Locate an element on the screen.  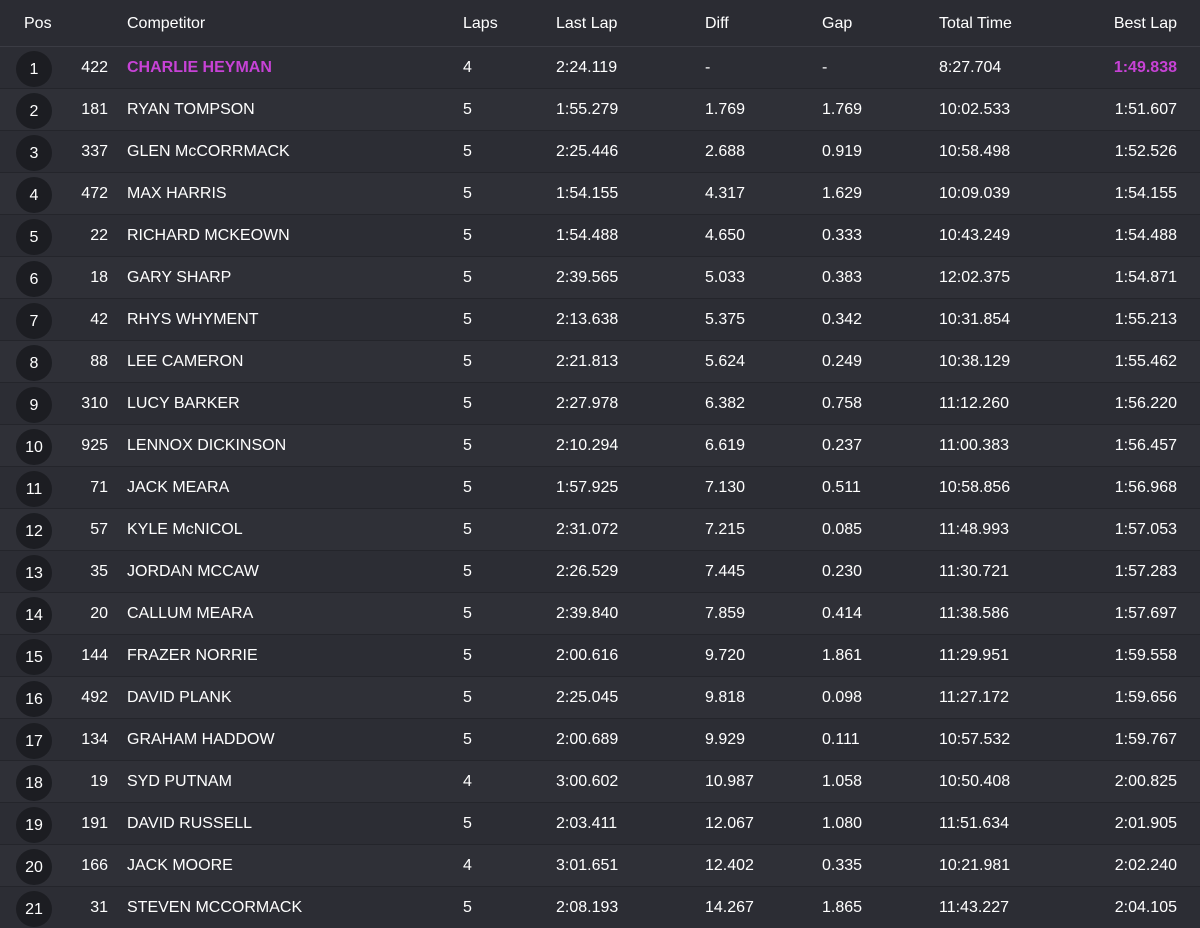
header-best-lap: Best Lap is located at coordinates (1145, 23).